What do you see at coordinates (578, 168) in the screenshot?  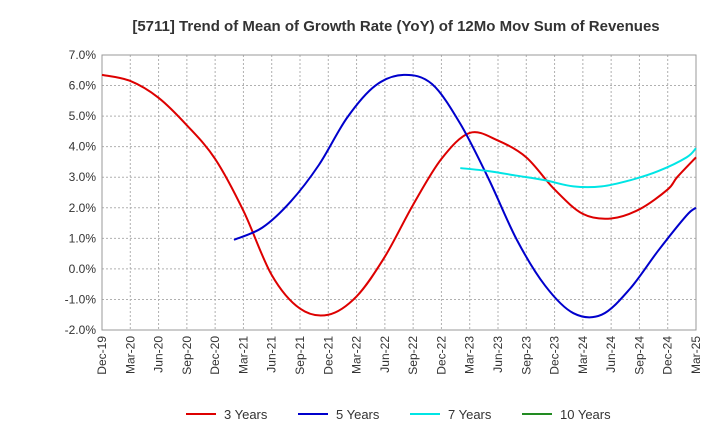 I see `series-line-7-years` at bounding box center [578, 168].